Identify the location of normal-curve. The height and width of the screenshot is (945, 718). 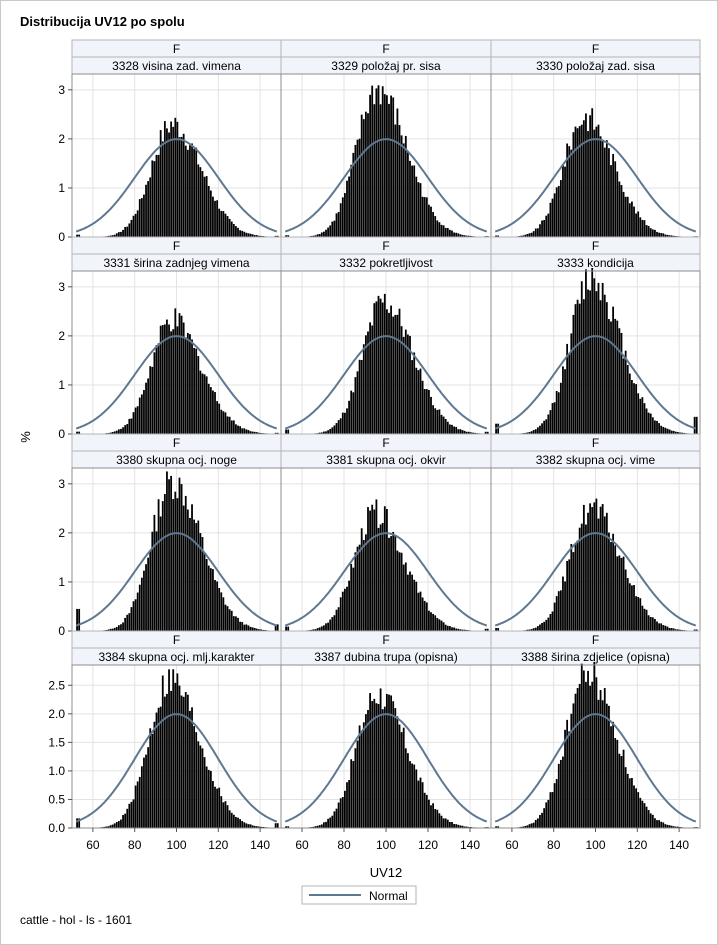
(176, 768).